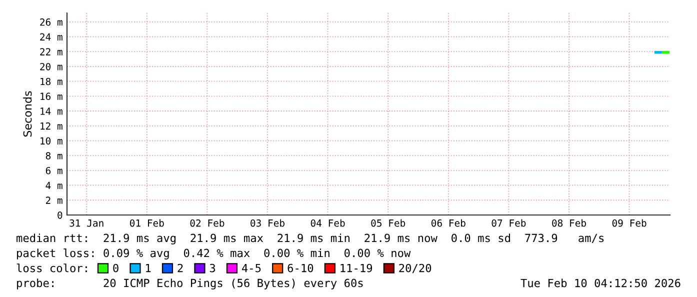  Describe the element at coordinates (51, 22) in the screenshot. I see `y-tick-label: 26 m` at that location.